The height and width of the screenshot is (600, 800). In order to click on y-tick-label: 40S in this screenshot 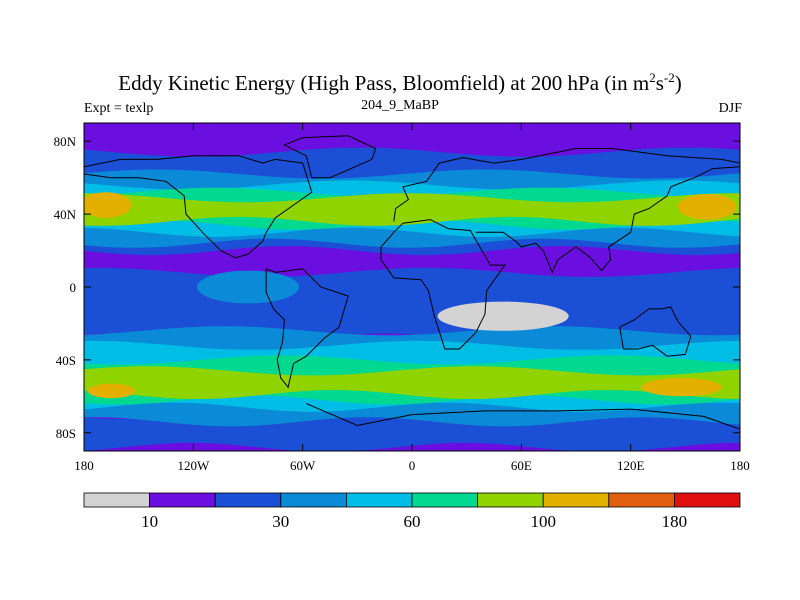, I will do `click(66, 360)`.